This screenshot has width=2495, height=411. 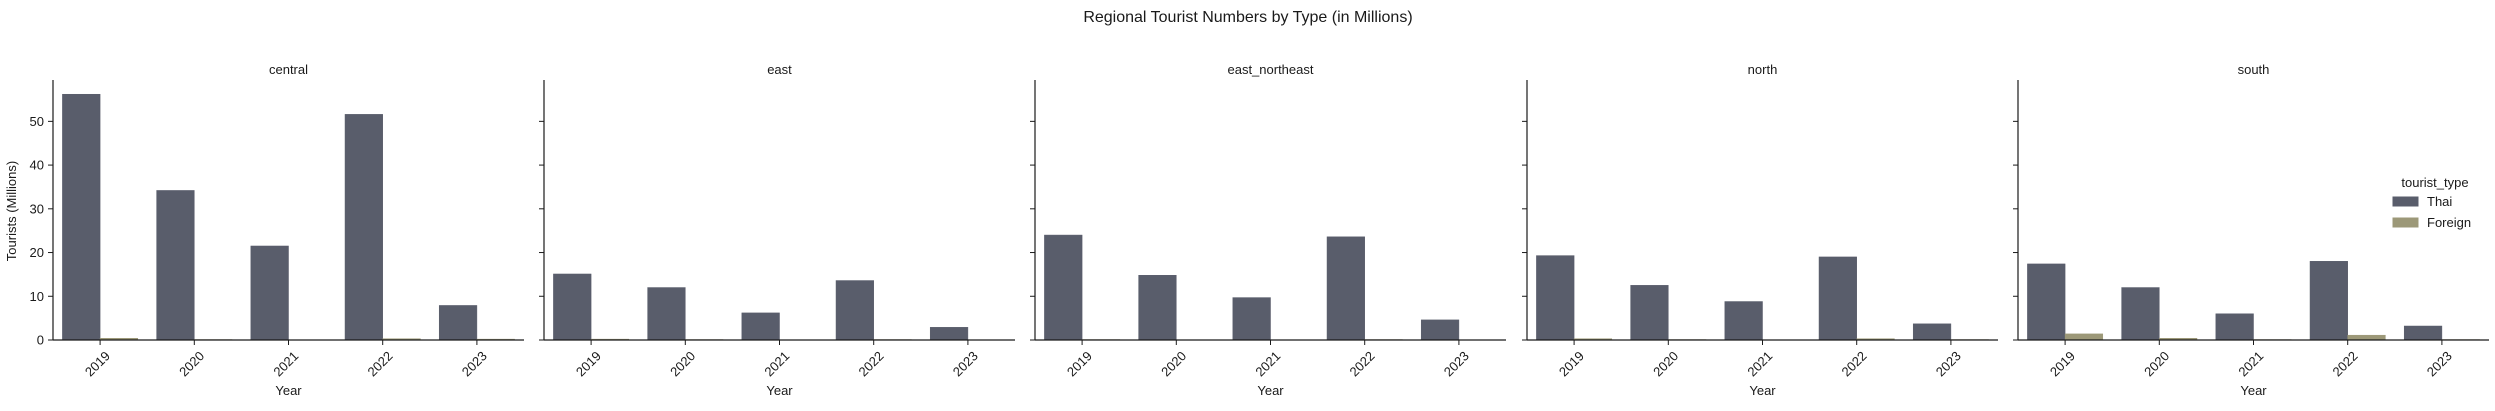 I want to click on facet-title: central, so click(x=288, y=69).